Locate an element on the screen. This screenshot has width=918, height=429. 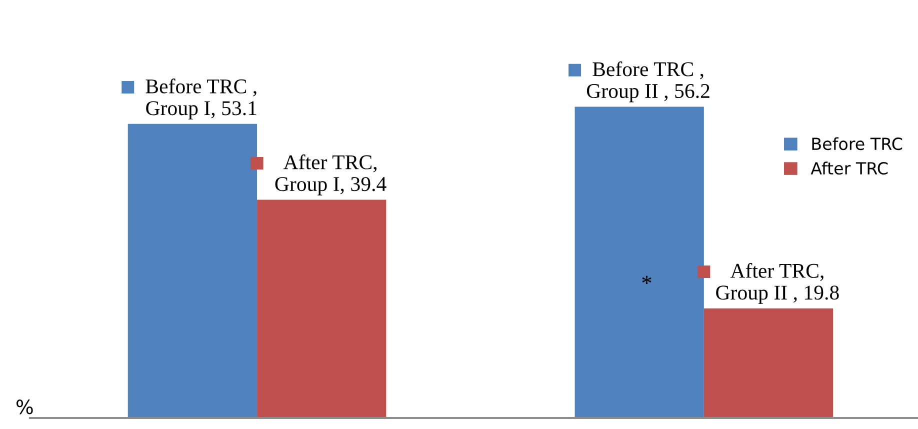
data-label: Before TRC , Group II , 56.2 is located at coordinates (648, 81).